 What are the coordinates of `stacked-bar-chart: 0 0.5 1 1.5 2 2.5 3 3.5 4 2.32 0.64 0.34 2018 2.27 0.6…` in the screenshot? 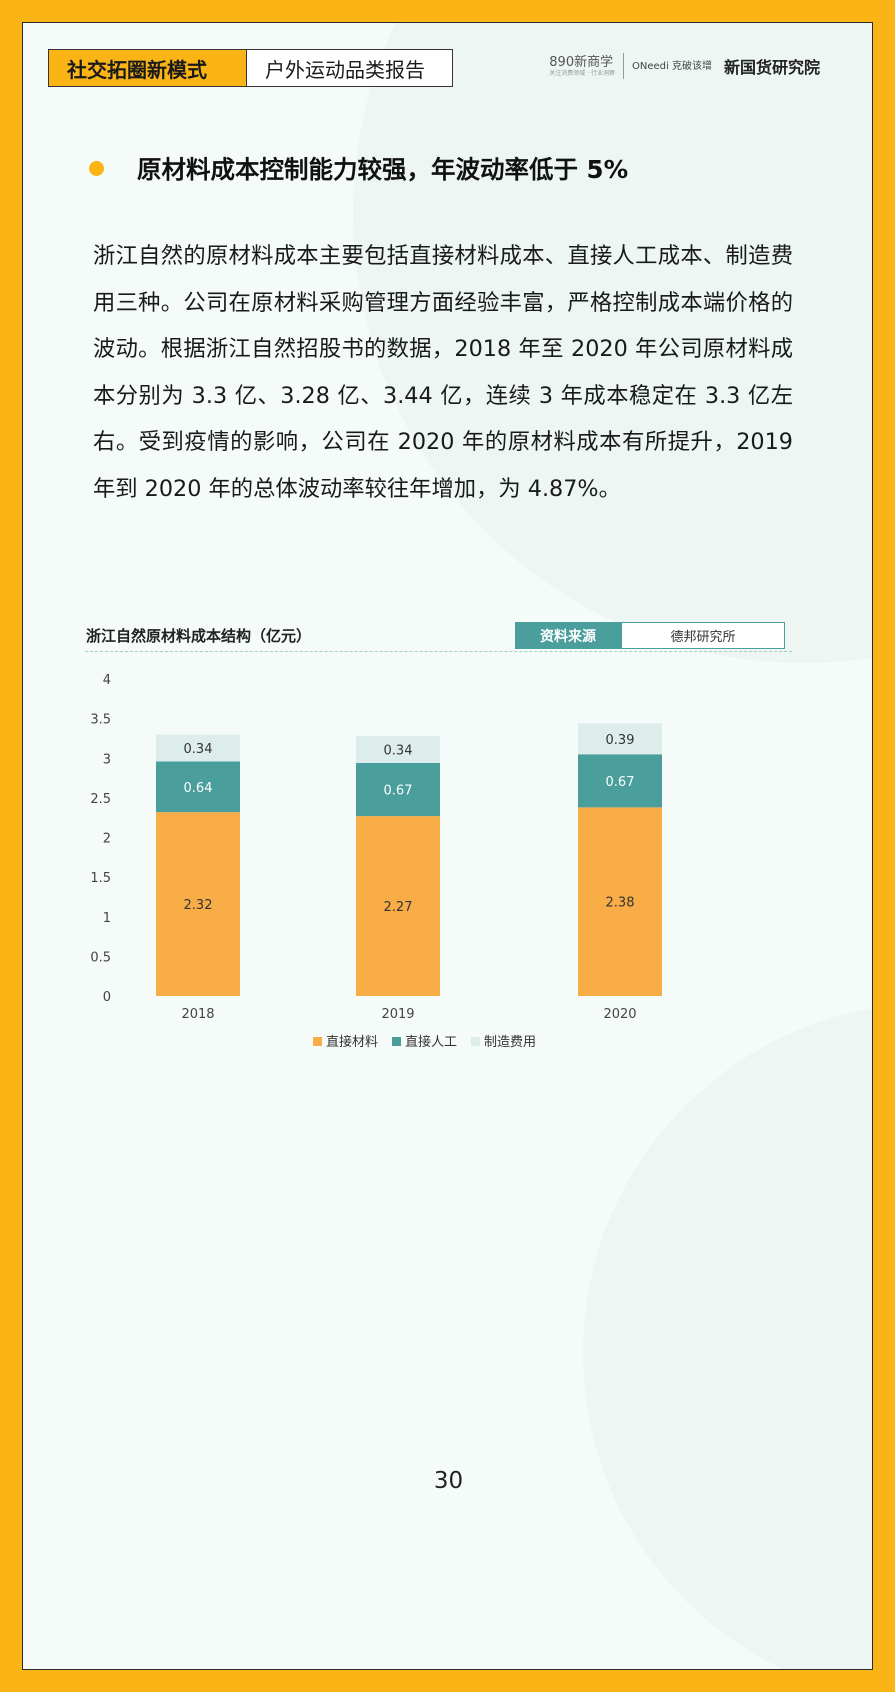 It's located at (376, 861).